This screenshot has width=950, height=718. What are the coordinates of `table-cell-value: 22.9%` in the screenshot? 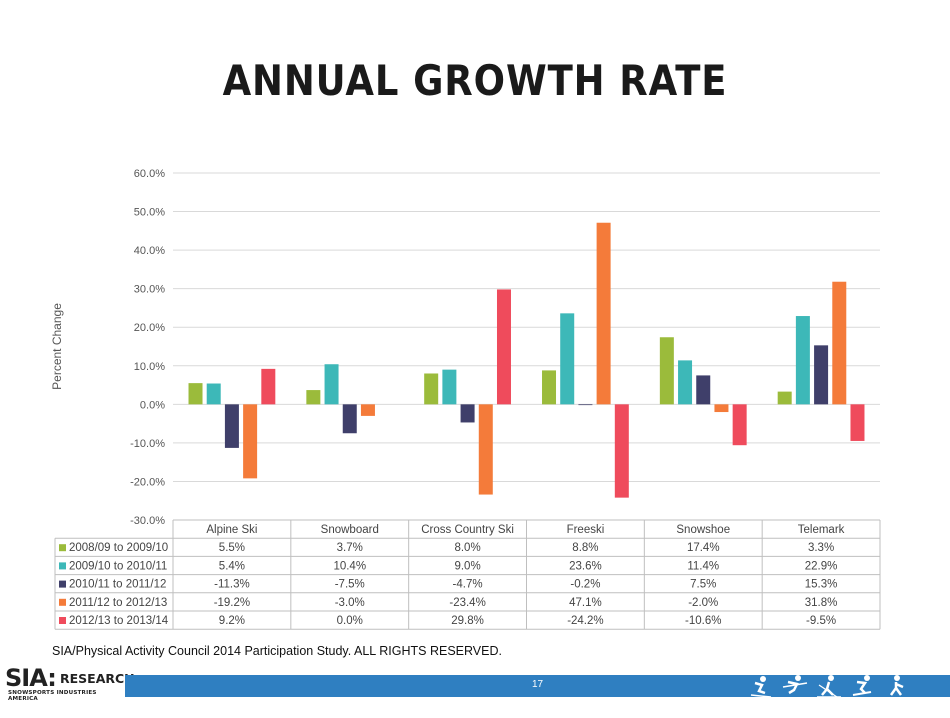 It's located at (821, 566).